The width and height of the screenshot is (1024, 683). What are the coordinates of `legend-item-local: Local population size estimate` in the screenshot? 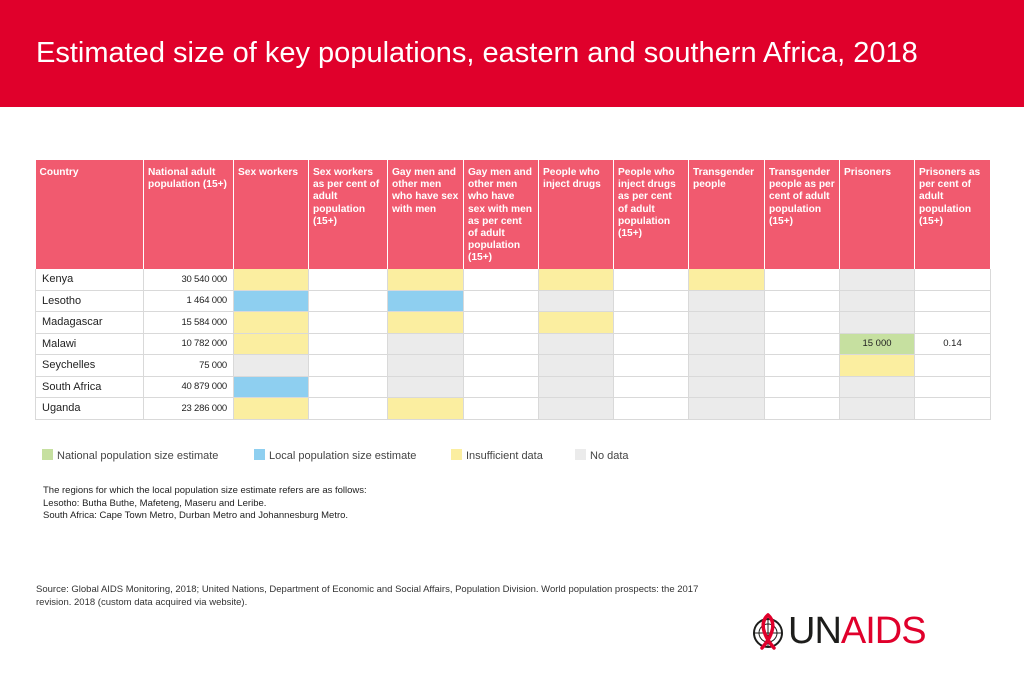 It's located at (335, 455).